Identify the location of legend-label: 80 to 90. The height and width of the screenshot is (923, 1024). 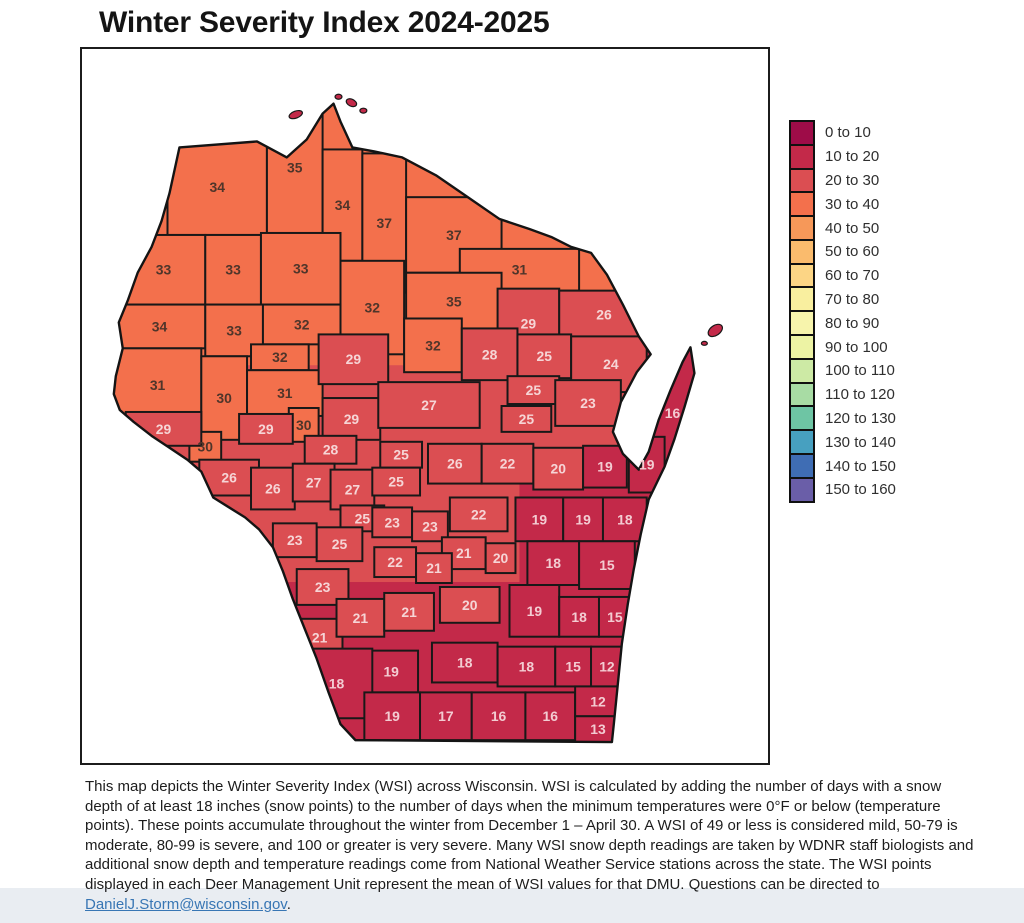
(852, 323).